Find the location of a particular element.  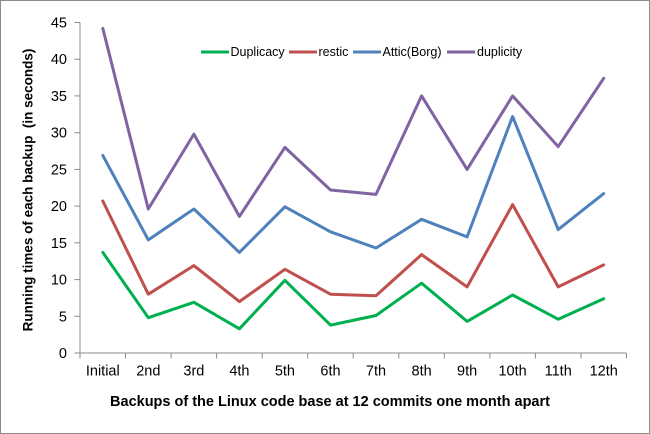

svg-text: 8th is located at coordinates (422, 372).